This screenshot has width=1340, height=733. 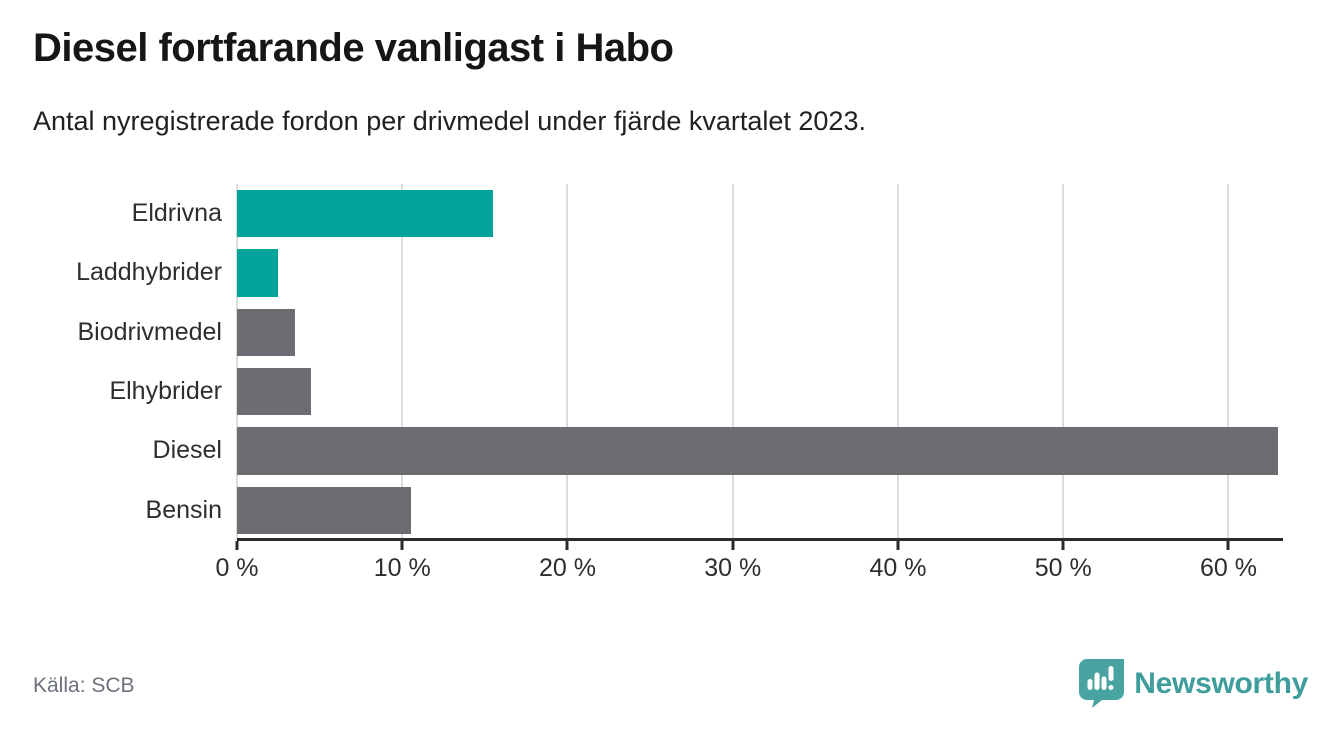 What do you see at coordinates (258, 273) in the screenshot?
I see `bar-laddhybrider` at bounding box center [258, 273].